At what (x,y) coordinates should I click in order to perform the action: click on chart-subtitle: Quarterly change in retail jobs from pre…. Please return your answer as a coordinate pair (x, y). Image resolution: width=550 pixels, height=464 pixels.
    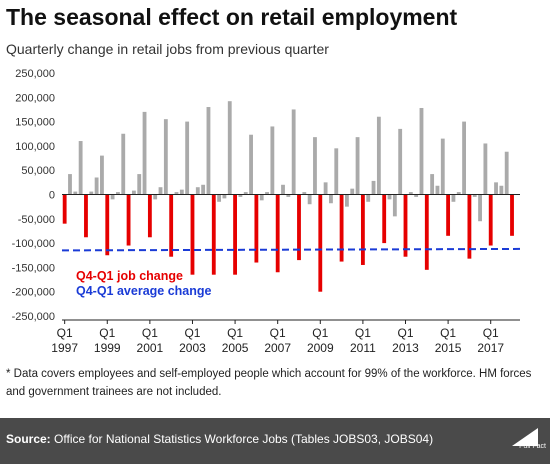
    Looking at the image, I should click on (167, 49).